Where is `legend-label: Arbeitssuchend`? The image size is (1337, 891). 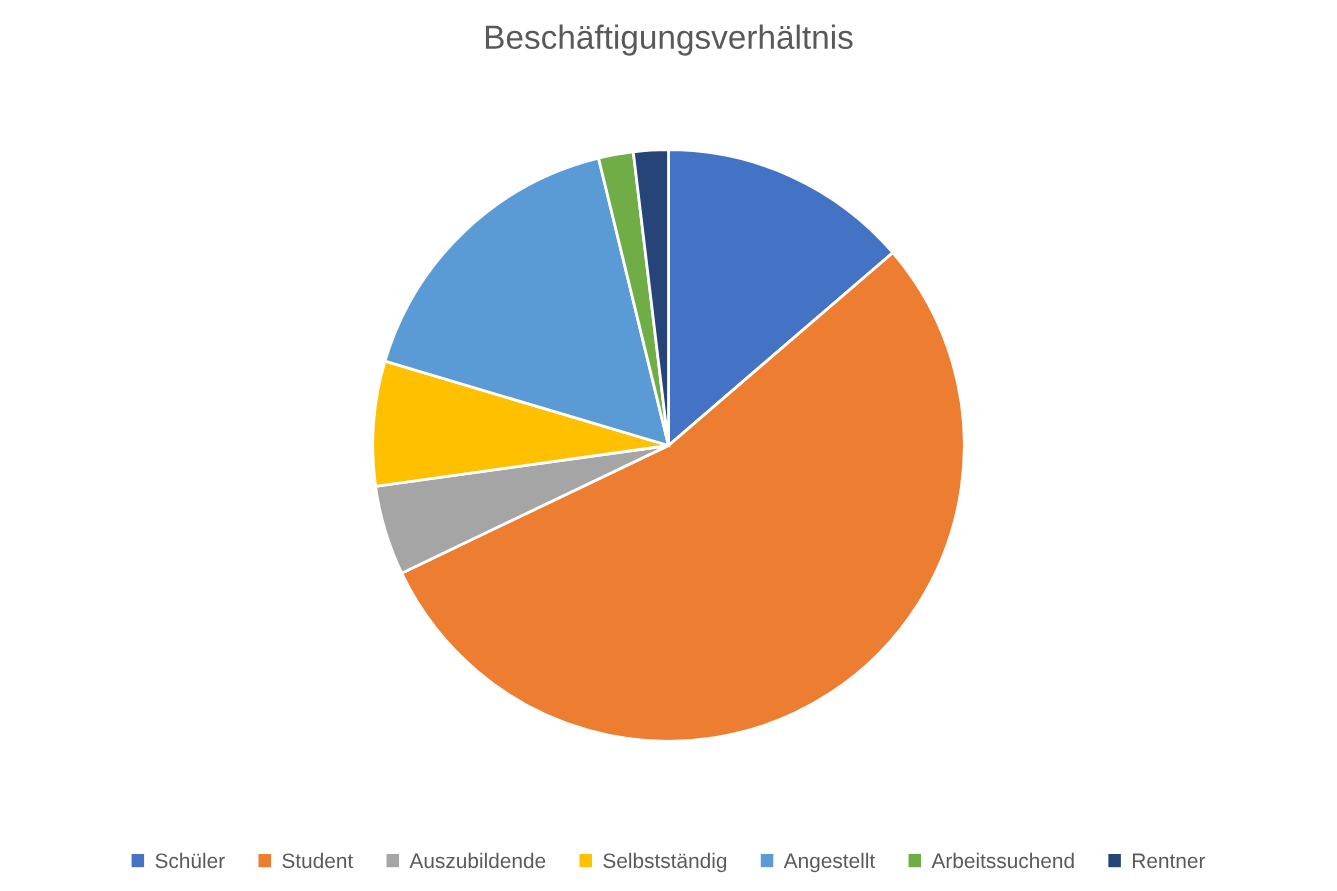
legend-label: Arbeitssuchend is located at coordinates (1002, 860).